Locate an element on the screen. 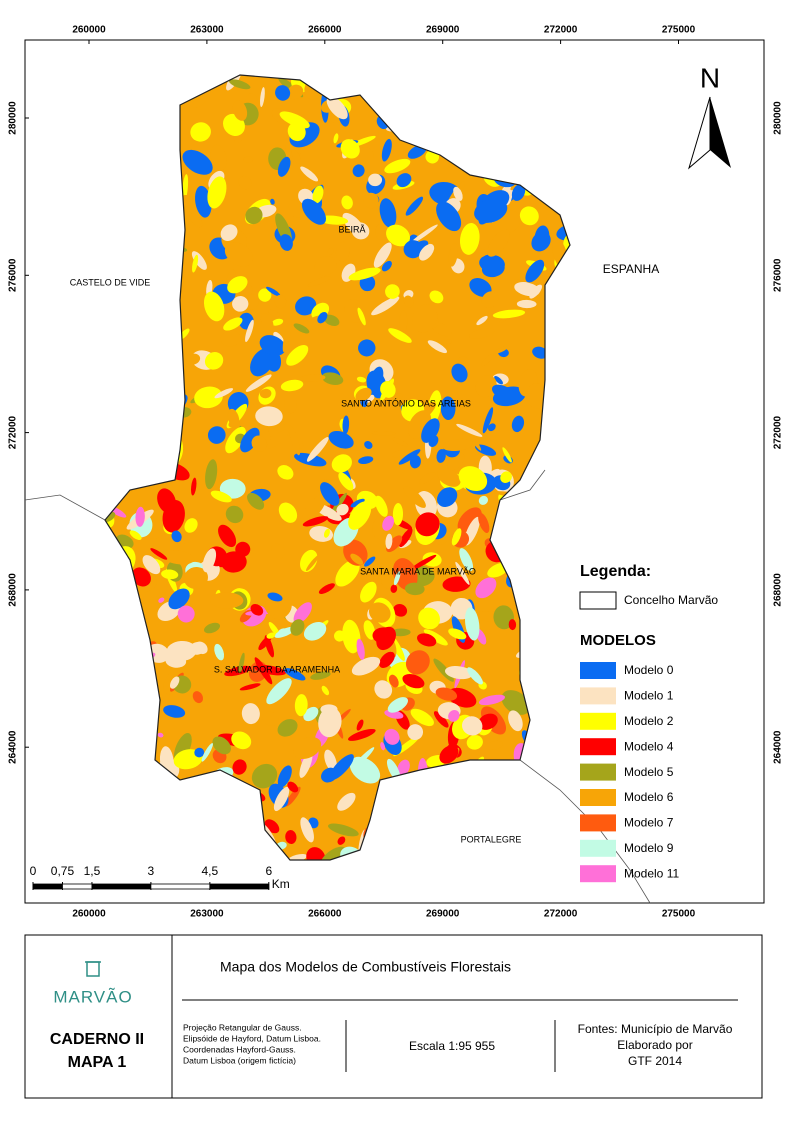 Image resolution: width=794 pixels, height=1123 pixels. legend-label: Modelo 11 is located at coordinates (651, 873).